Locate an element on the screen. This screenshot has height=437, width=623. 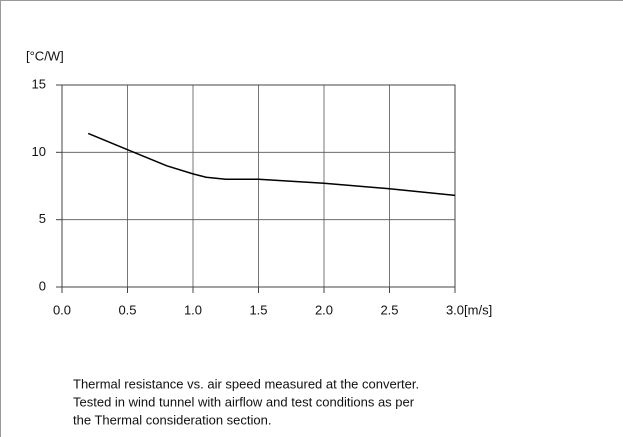
x-tick-label: 0.0 is located at coordinates (62, 309).